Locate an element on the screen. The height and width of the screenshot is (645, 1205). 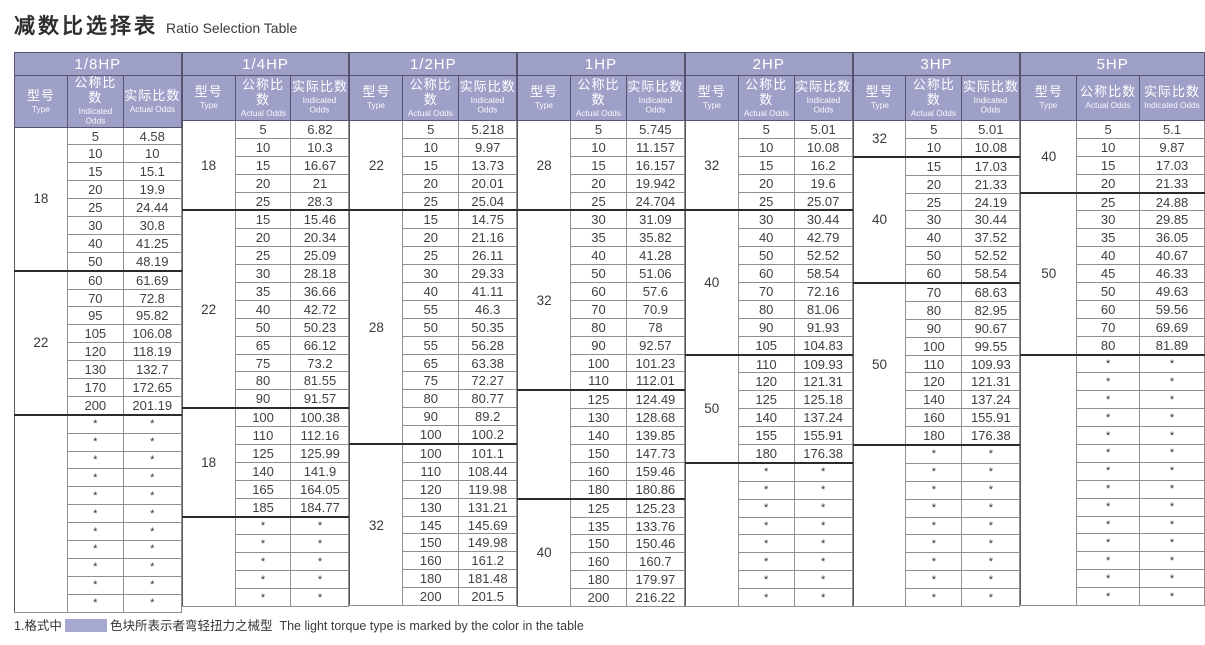
table-row: 145 145.69 is located at coordinates (434, 525).